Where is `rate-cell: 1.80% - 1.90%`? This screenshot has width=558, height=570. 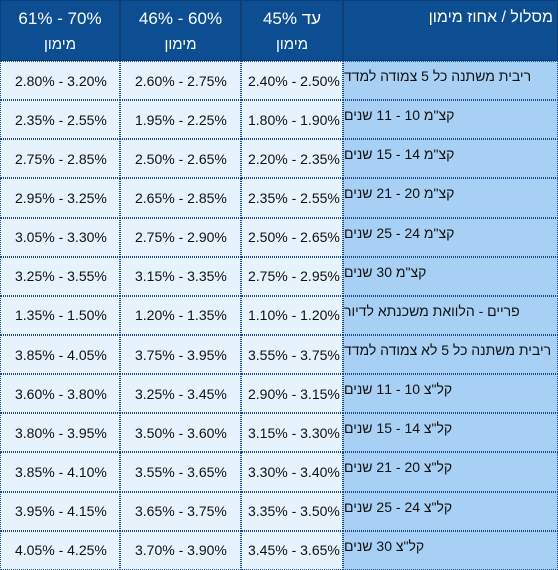
rate-cell: 1.80% - 1.90% is located at coordinates (292, 120).